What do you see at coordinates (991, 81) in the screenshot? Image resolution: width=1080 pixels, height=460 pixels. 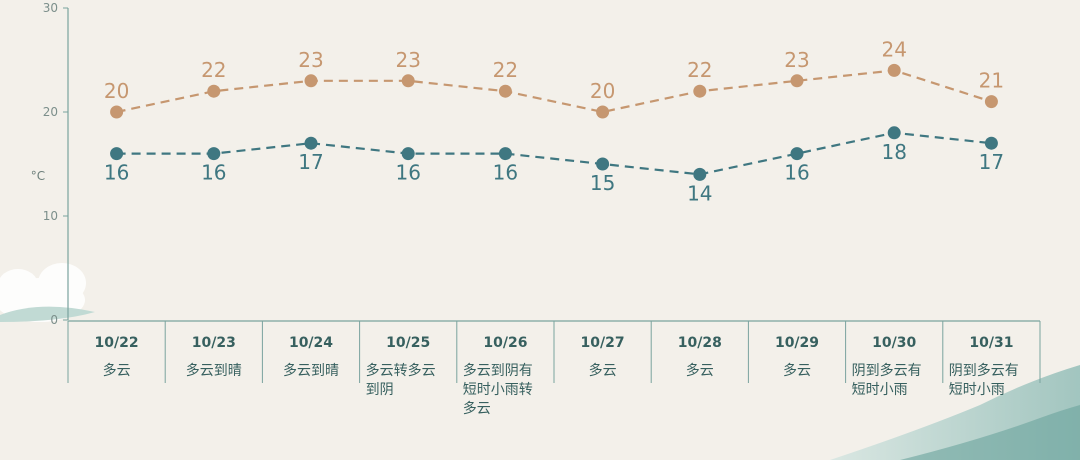 I see `high-temp-label: 21` at bounding box center [991, 81].